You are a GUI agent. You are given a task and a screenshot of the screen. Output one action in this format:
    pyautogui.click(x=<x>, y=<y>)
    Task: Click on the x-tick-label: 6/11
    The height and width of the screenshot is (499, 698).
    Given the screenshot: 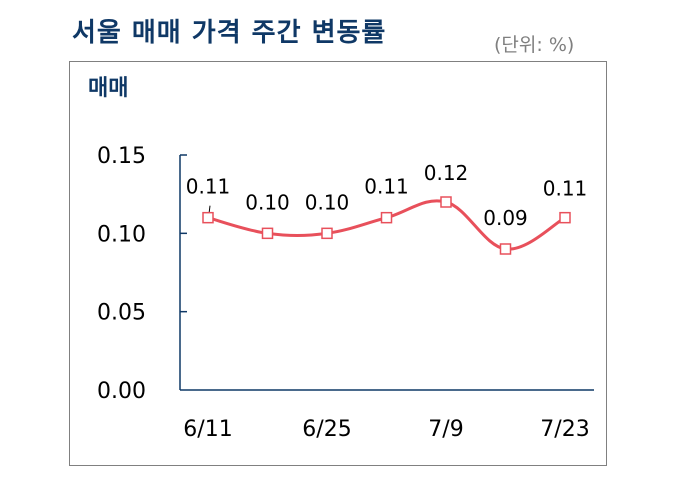 What is the action you would take?
    pyautogui.click(x=207, y=429)
    